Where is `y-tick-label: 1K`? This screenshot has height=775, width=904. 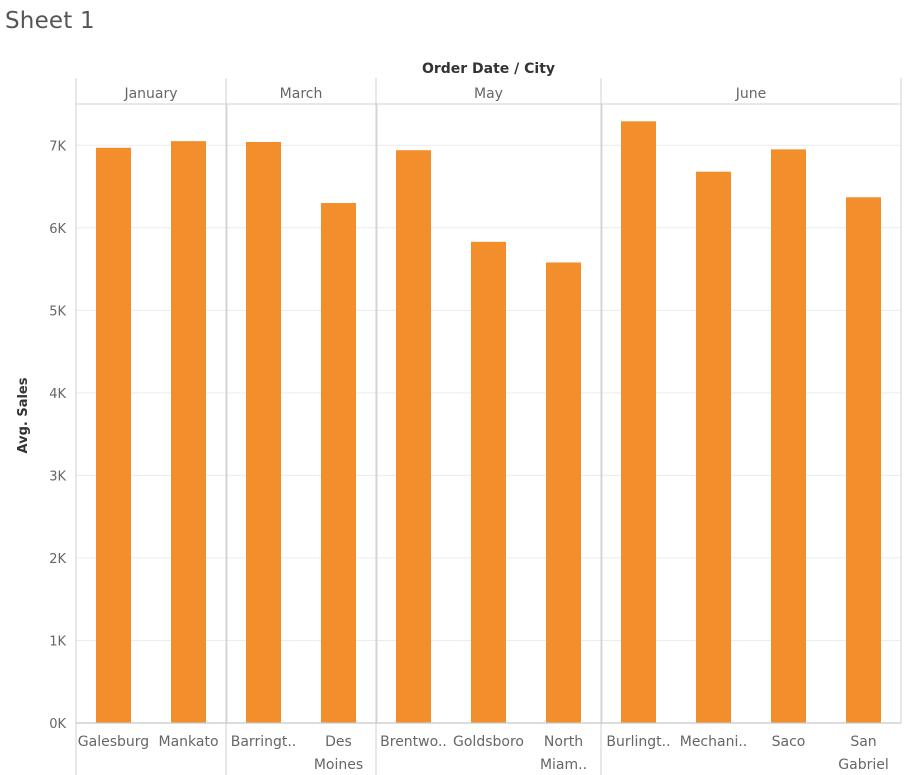 y-tick-label: 1K is located at coordinates (57, 641).